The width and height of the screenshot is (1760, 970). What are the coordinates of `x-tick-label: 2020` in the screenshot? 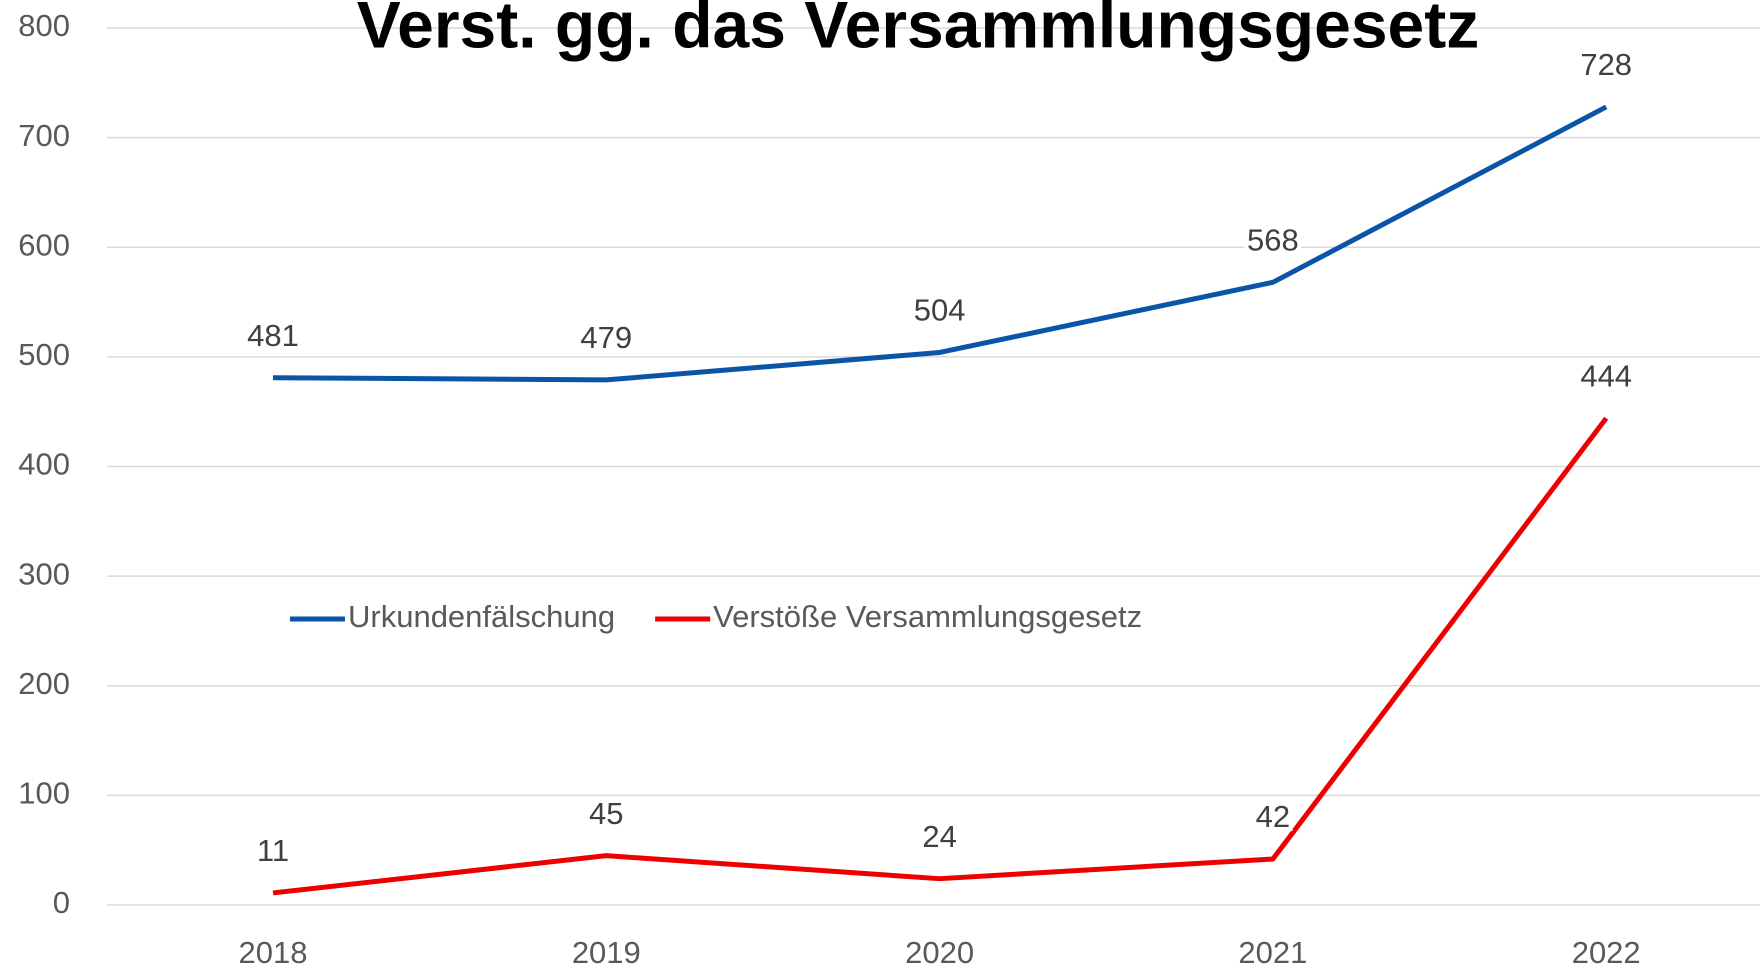 It's located at (939, 952).